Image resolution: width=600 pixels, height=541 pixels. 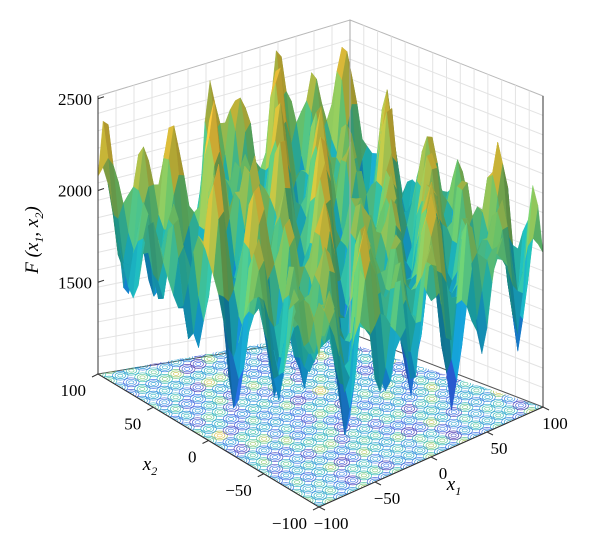 I want to click on x2-tick-label: 0, so click(x=192, y=457).